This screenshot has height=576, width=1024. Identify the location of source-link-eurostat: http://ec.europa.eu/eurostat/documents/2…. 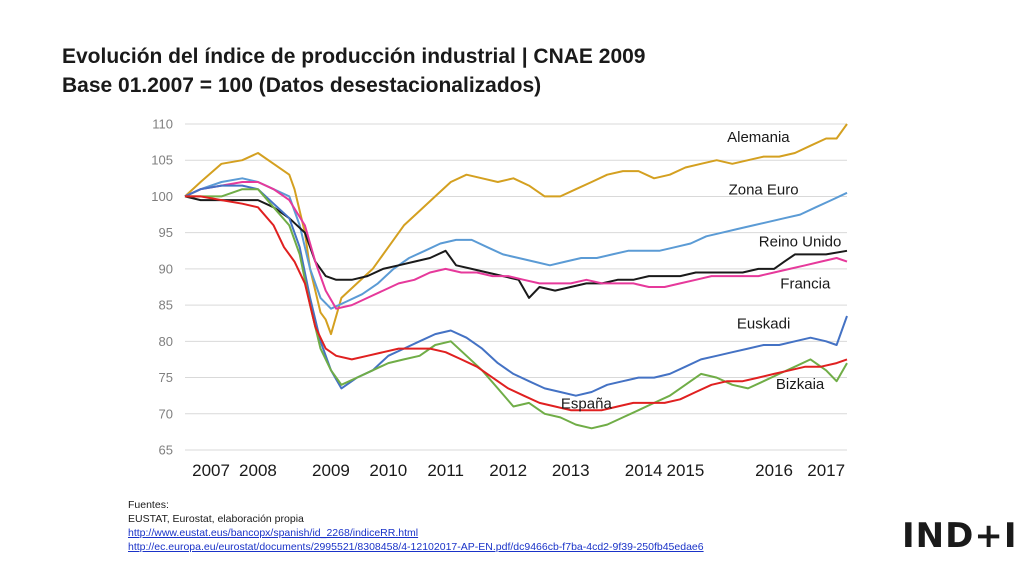
(416, 547).